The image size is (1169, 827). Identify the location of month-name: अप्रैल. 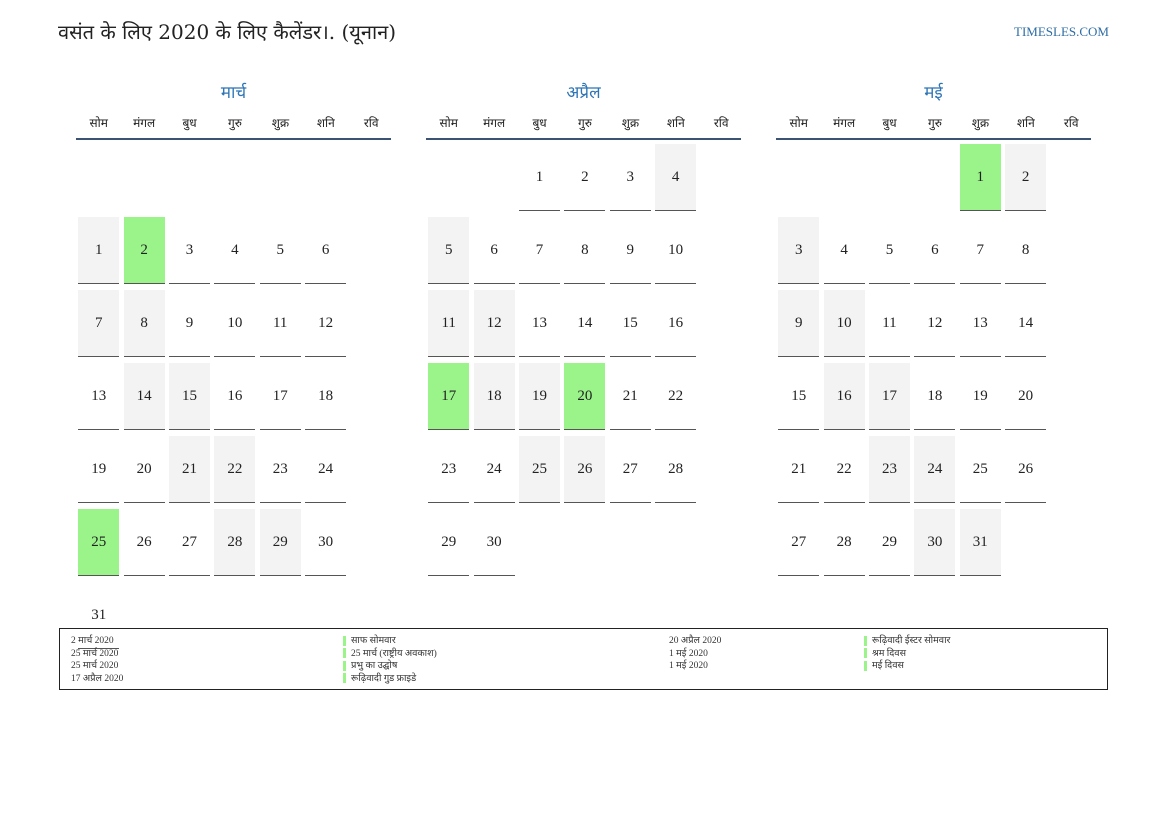
(583, 93).